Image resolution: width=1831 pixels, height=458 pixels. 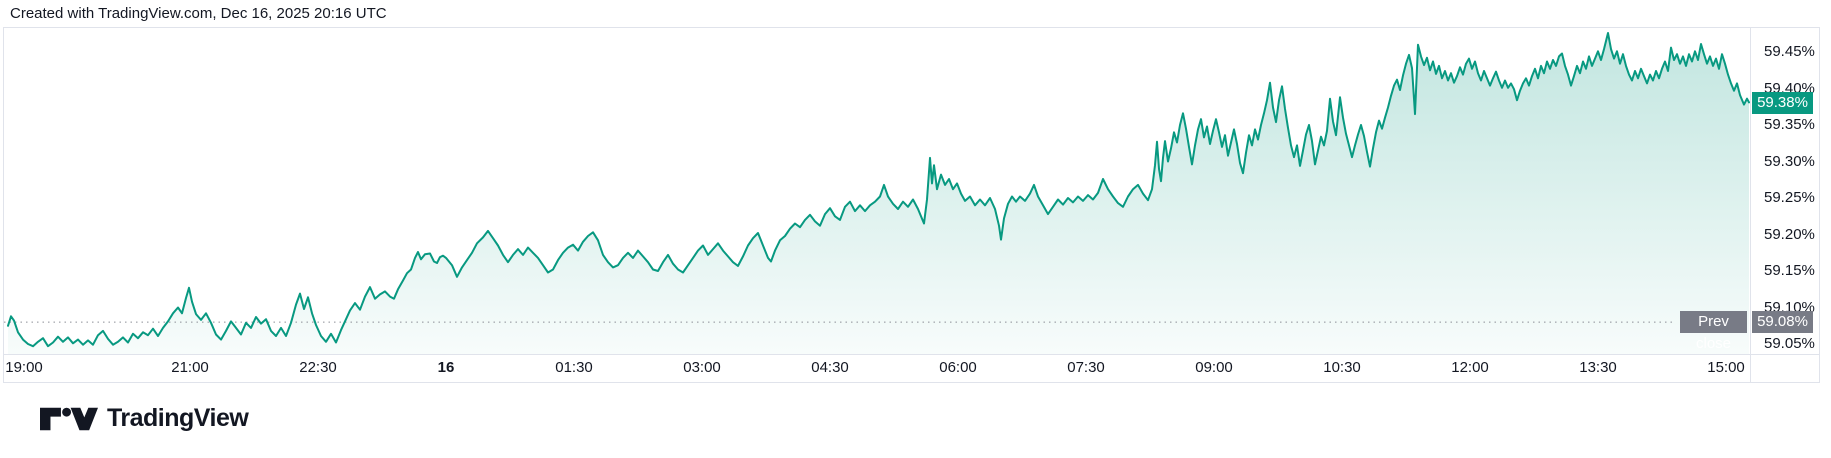 What do you see at coordinates (1726, 367) in the screenshot?
I see `time-axis-label: 15:00` at bounding box center [1726, 367].